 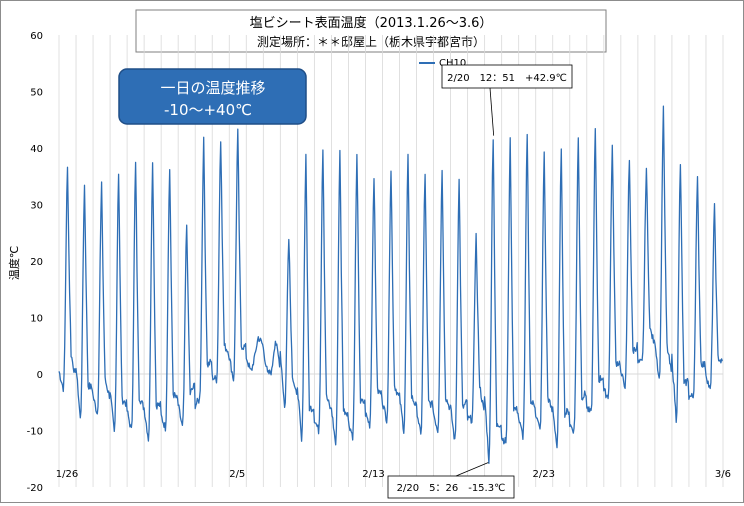 I want to click on callout-box, so click(x=212, y=96).